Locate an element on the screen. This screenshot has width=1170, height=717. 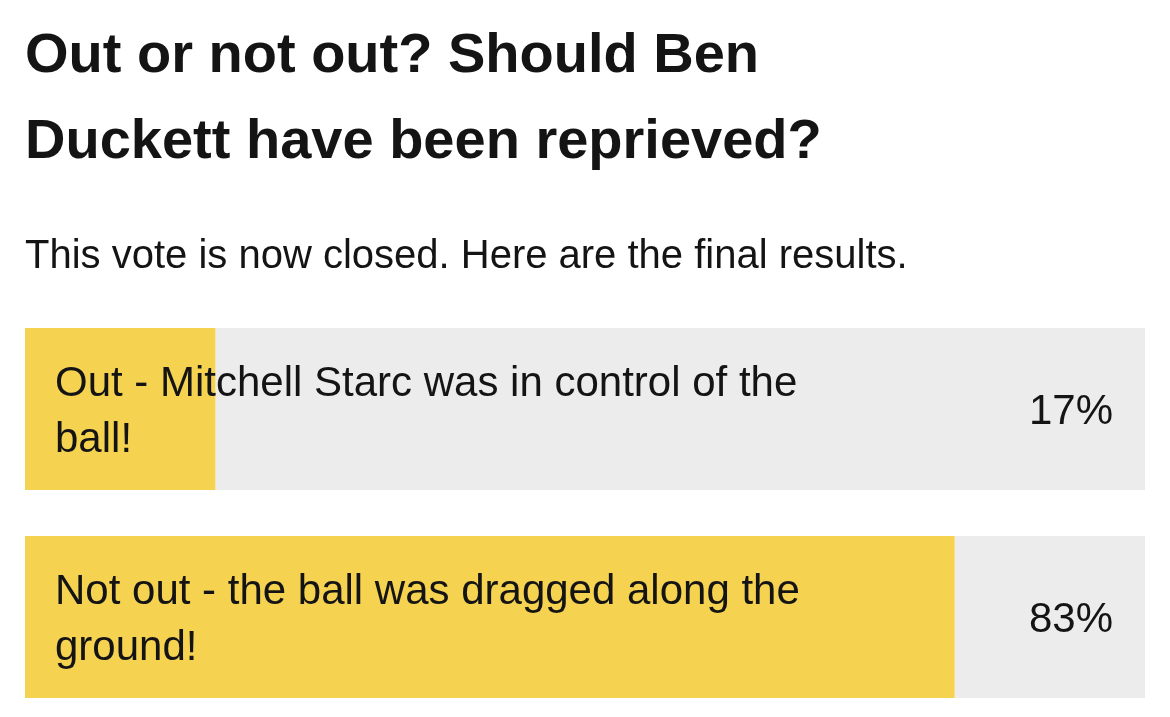
chart-subtitle: This vote is now closed. Here are the final results. is located at coordinates (466, 254).